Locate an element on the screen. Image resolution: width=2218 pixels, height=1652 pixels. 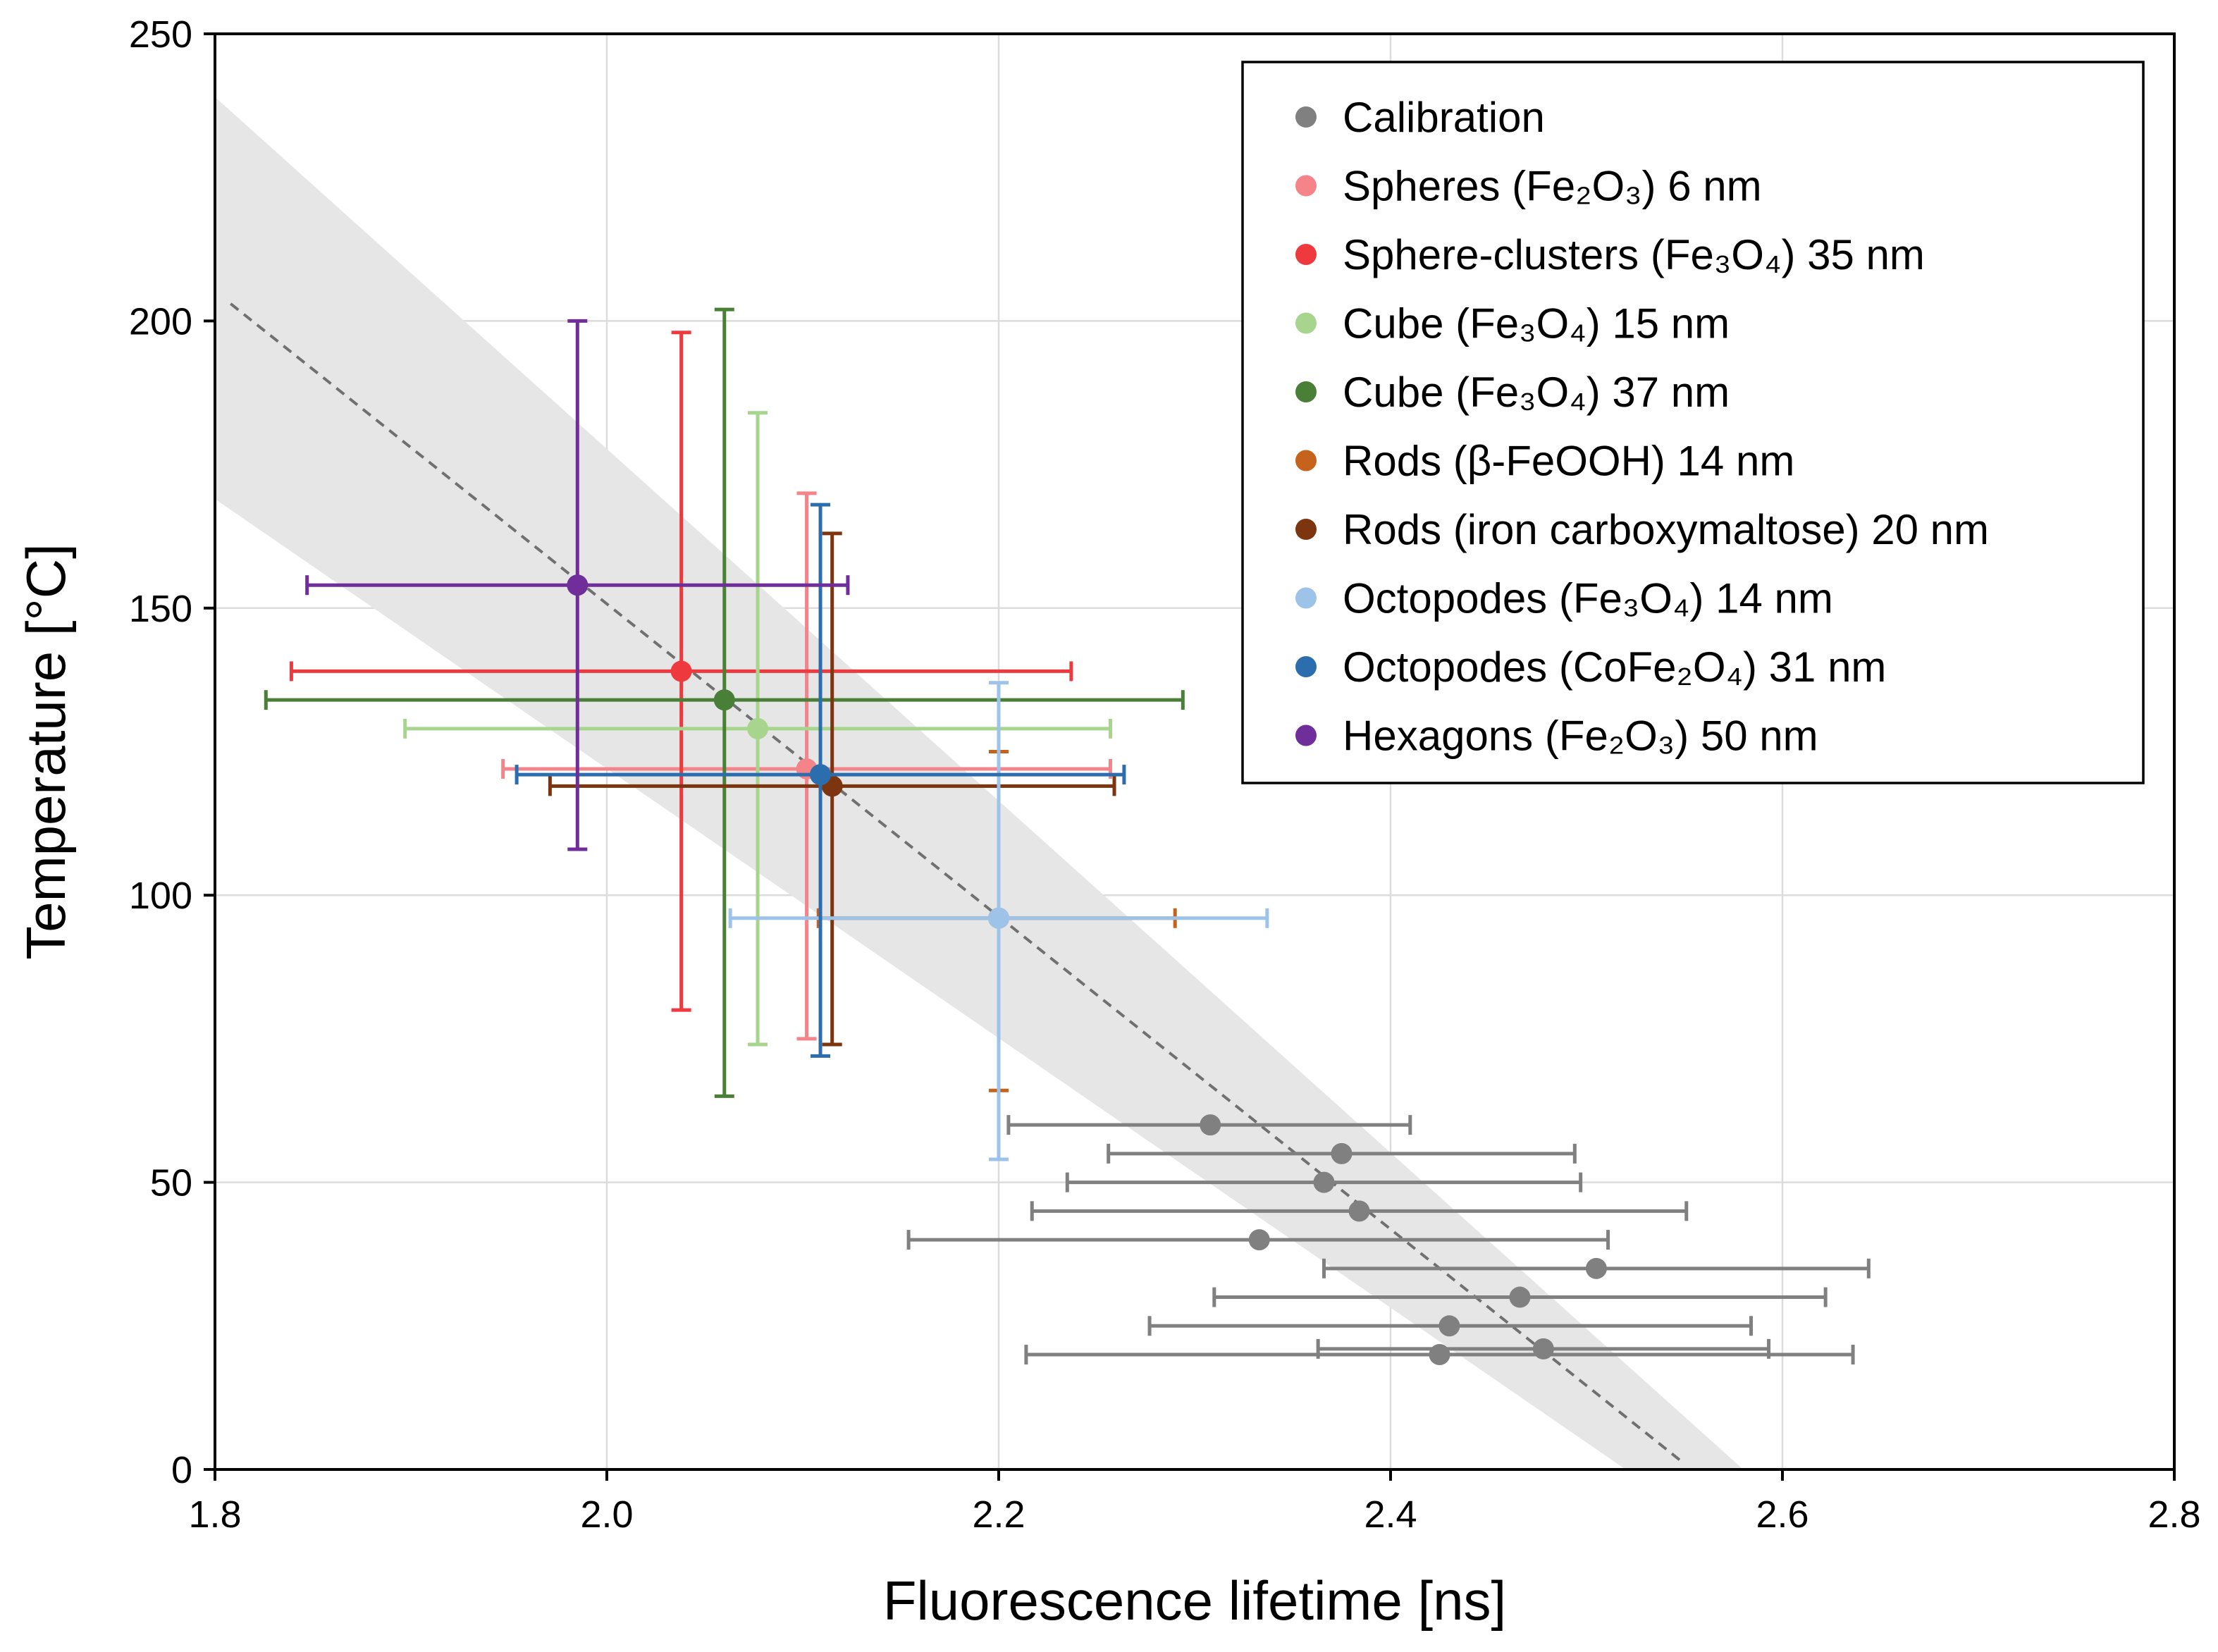
legend-item: Octopodes (CoFe₂O₄) 31 nm is located at coordinates (1591, 667).